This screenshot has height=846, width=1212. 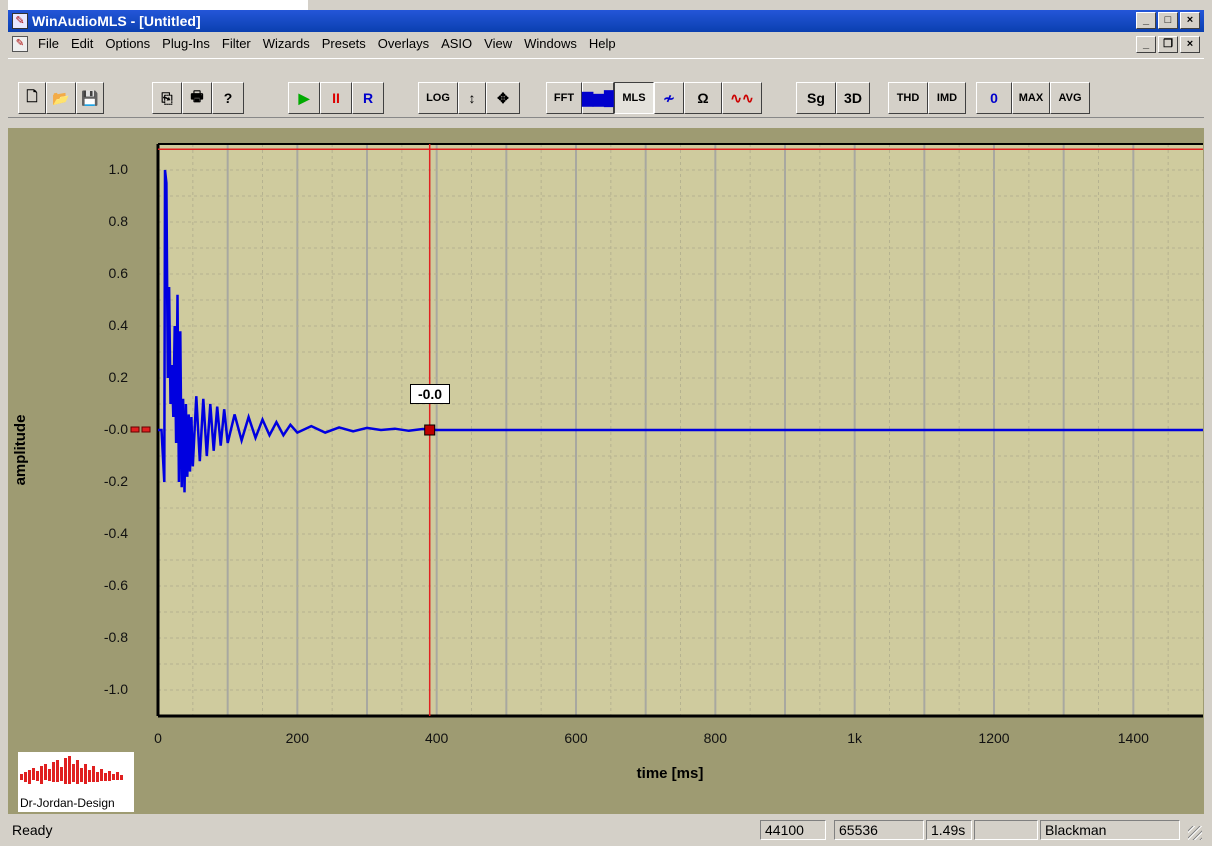 I want to click on maximize-button: □, so click(x=1168, y=20).